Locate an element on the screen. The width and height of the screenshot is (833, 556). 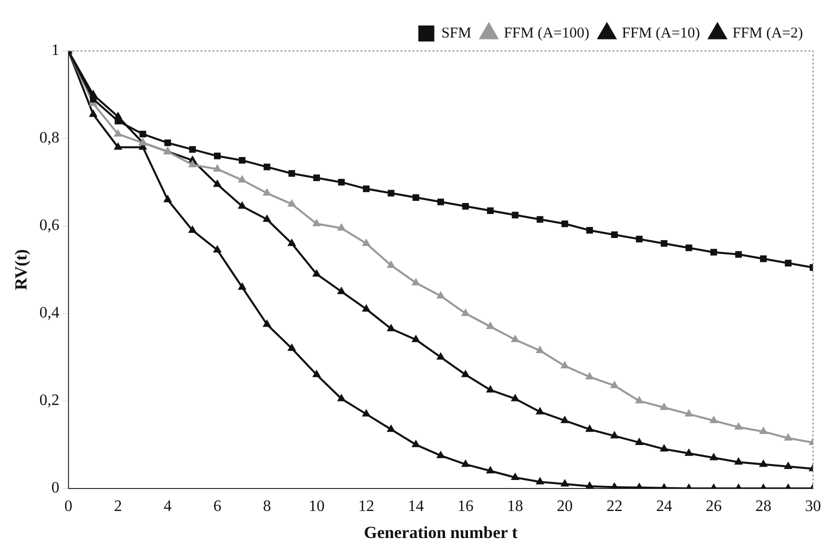
y-tick-label: 0,6 is located at coordinates (49, 225).